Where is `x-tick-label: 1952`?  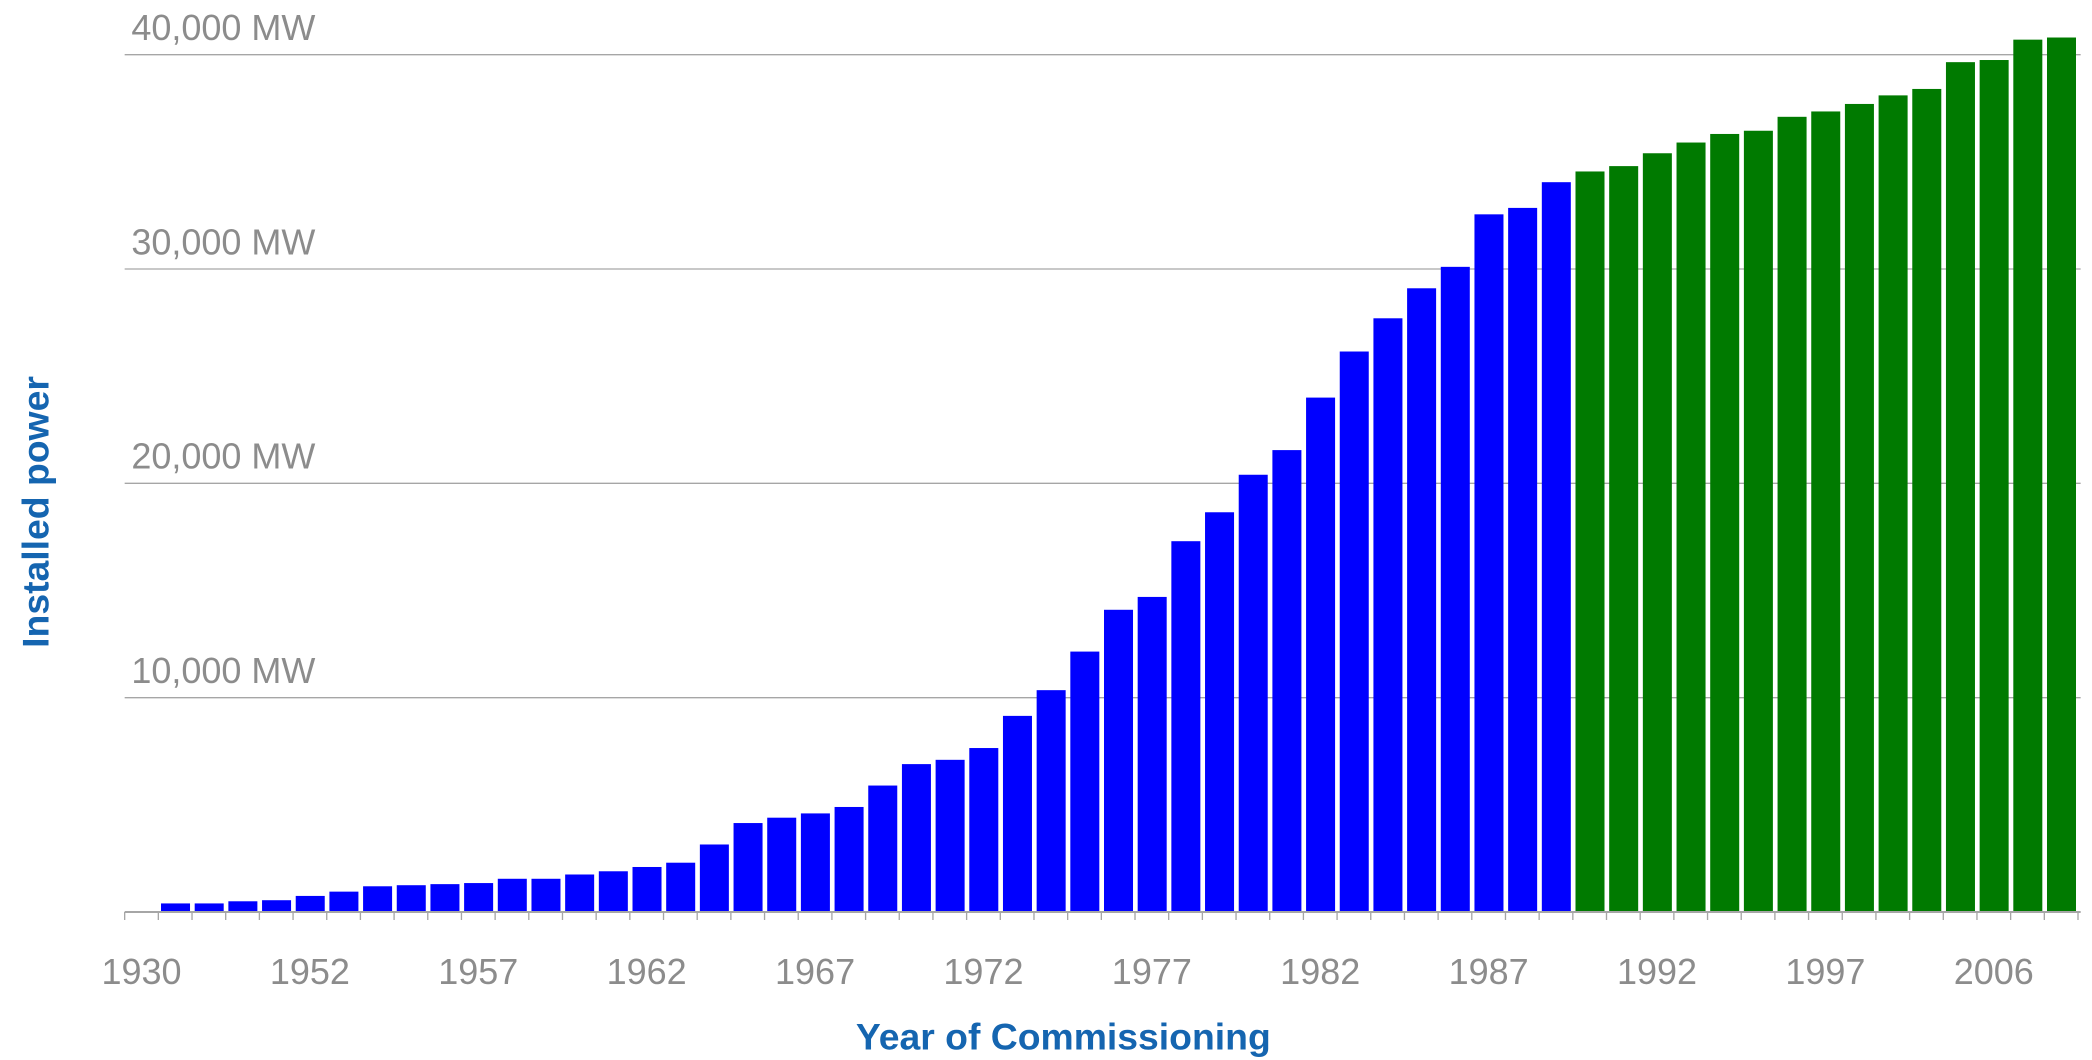 x-tick-label: 1952 is located at coordinates (310, 971).